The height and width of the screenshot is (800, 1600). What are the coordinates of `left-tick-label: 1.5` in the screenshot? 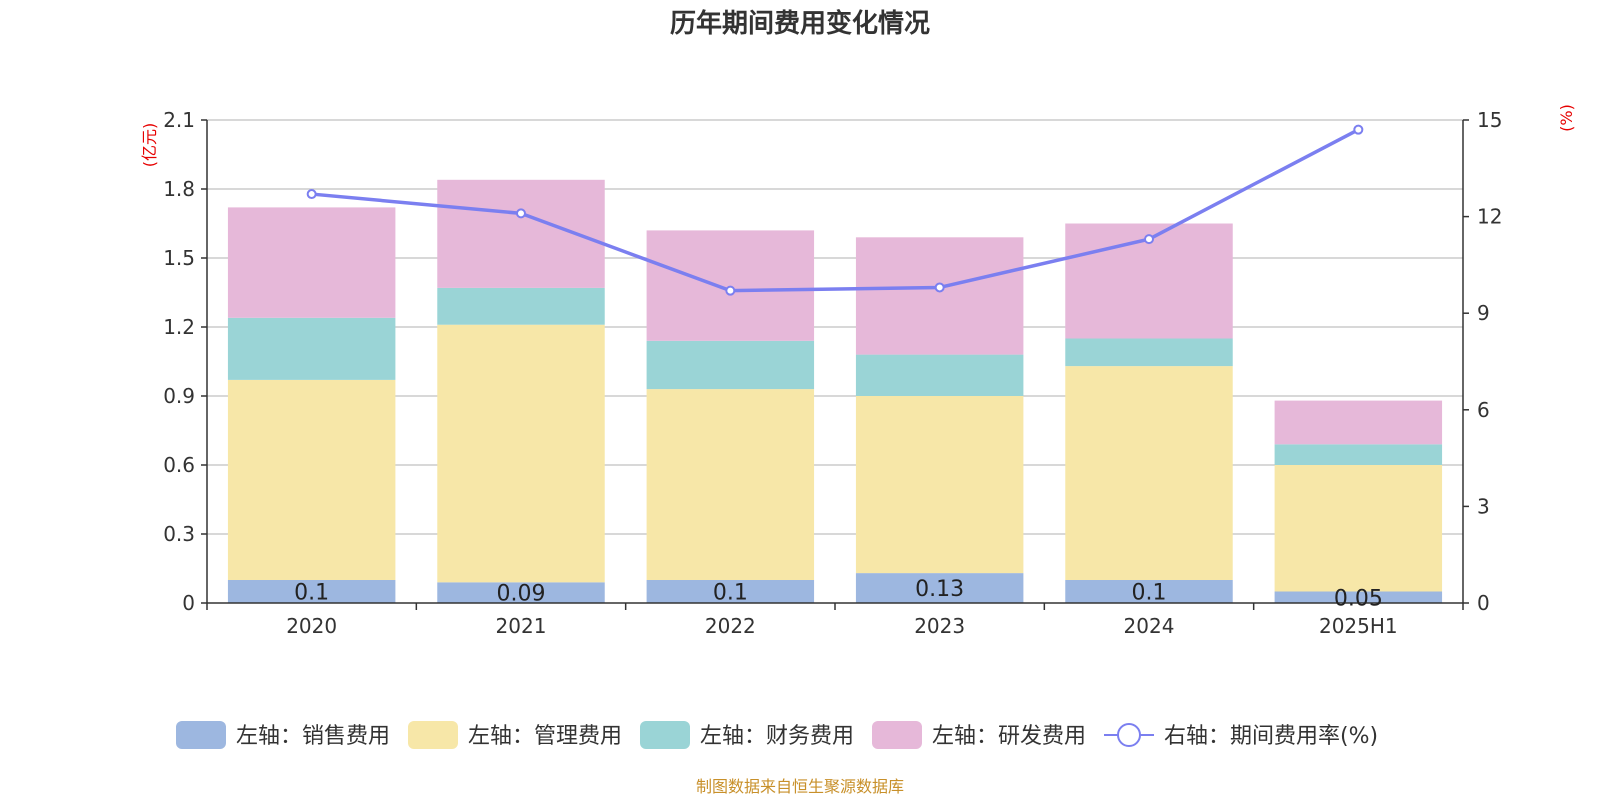 It's located at (179, 258).